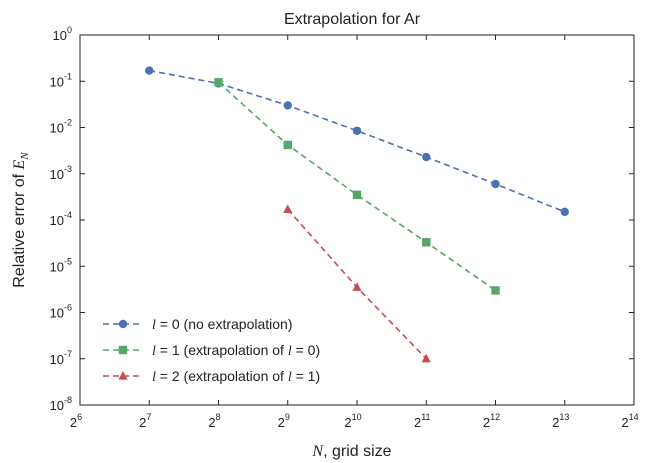 This screenshot has height=463, width=645. Describe the element at coordinates (19, 228) in the screenshot. I see `y-axis-label-text: Relative error of` at that location.